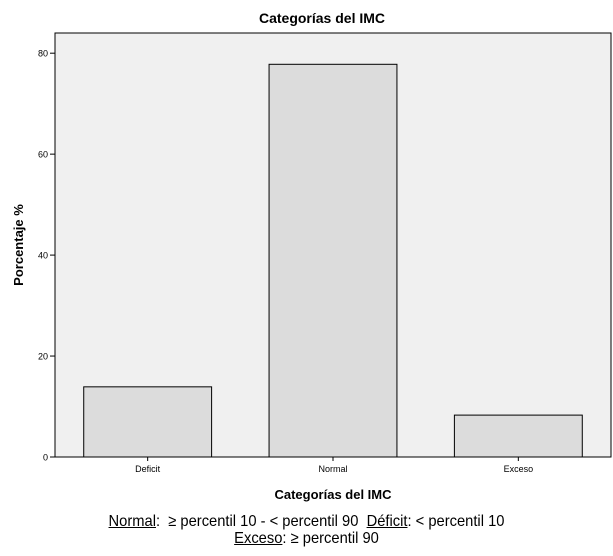 This screenshot has width=613, height=556. I want to click on y-tick-label: 40, so click(43, 256).